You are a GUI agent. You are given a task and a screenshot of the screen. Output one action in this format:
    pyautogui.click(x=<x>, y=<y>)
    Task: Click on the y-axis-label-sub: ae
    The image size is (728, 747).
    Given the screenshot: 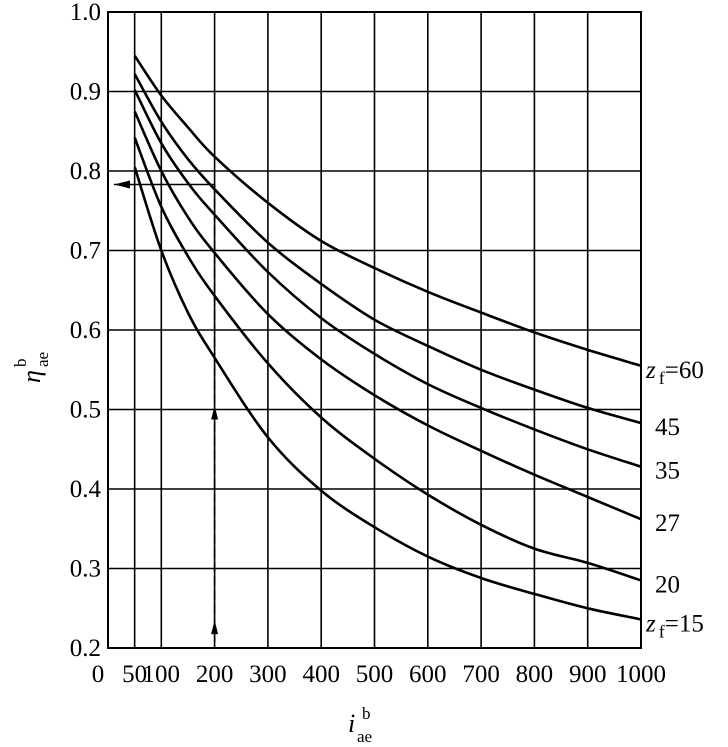 What is the action you would take?
    pyautogui.click(x=42, y=359)
    